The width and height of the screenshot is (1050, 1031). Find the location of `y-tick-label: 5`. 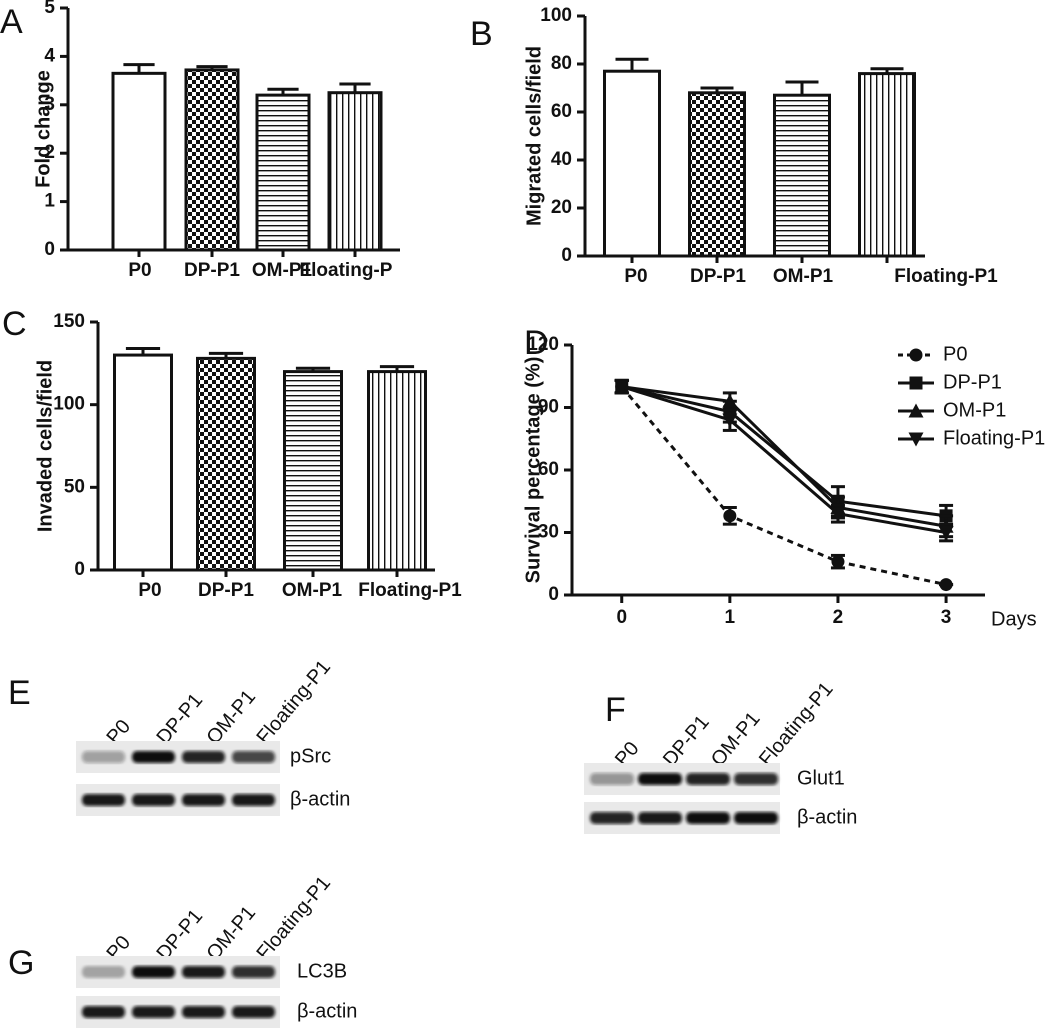

y-tick-label: 5 is located at coordinates (49, 9).